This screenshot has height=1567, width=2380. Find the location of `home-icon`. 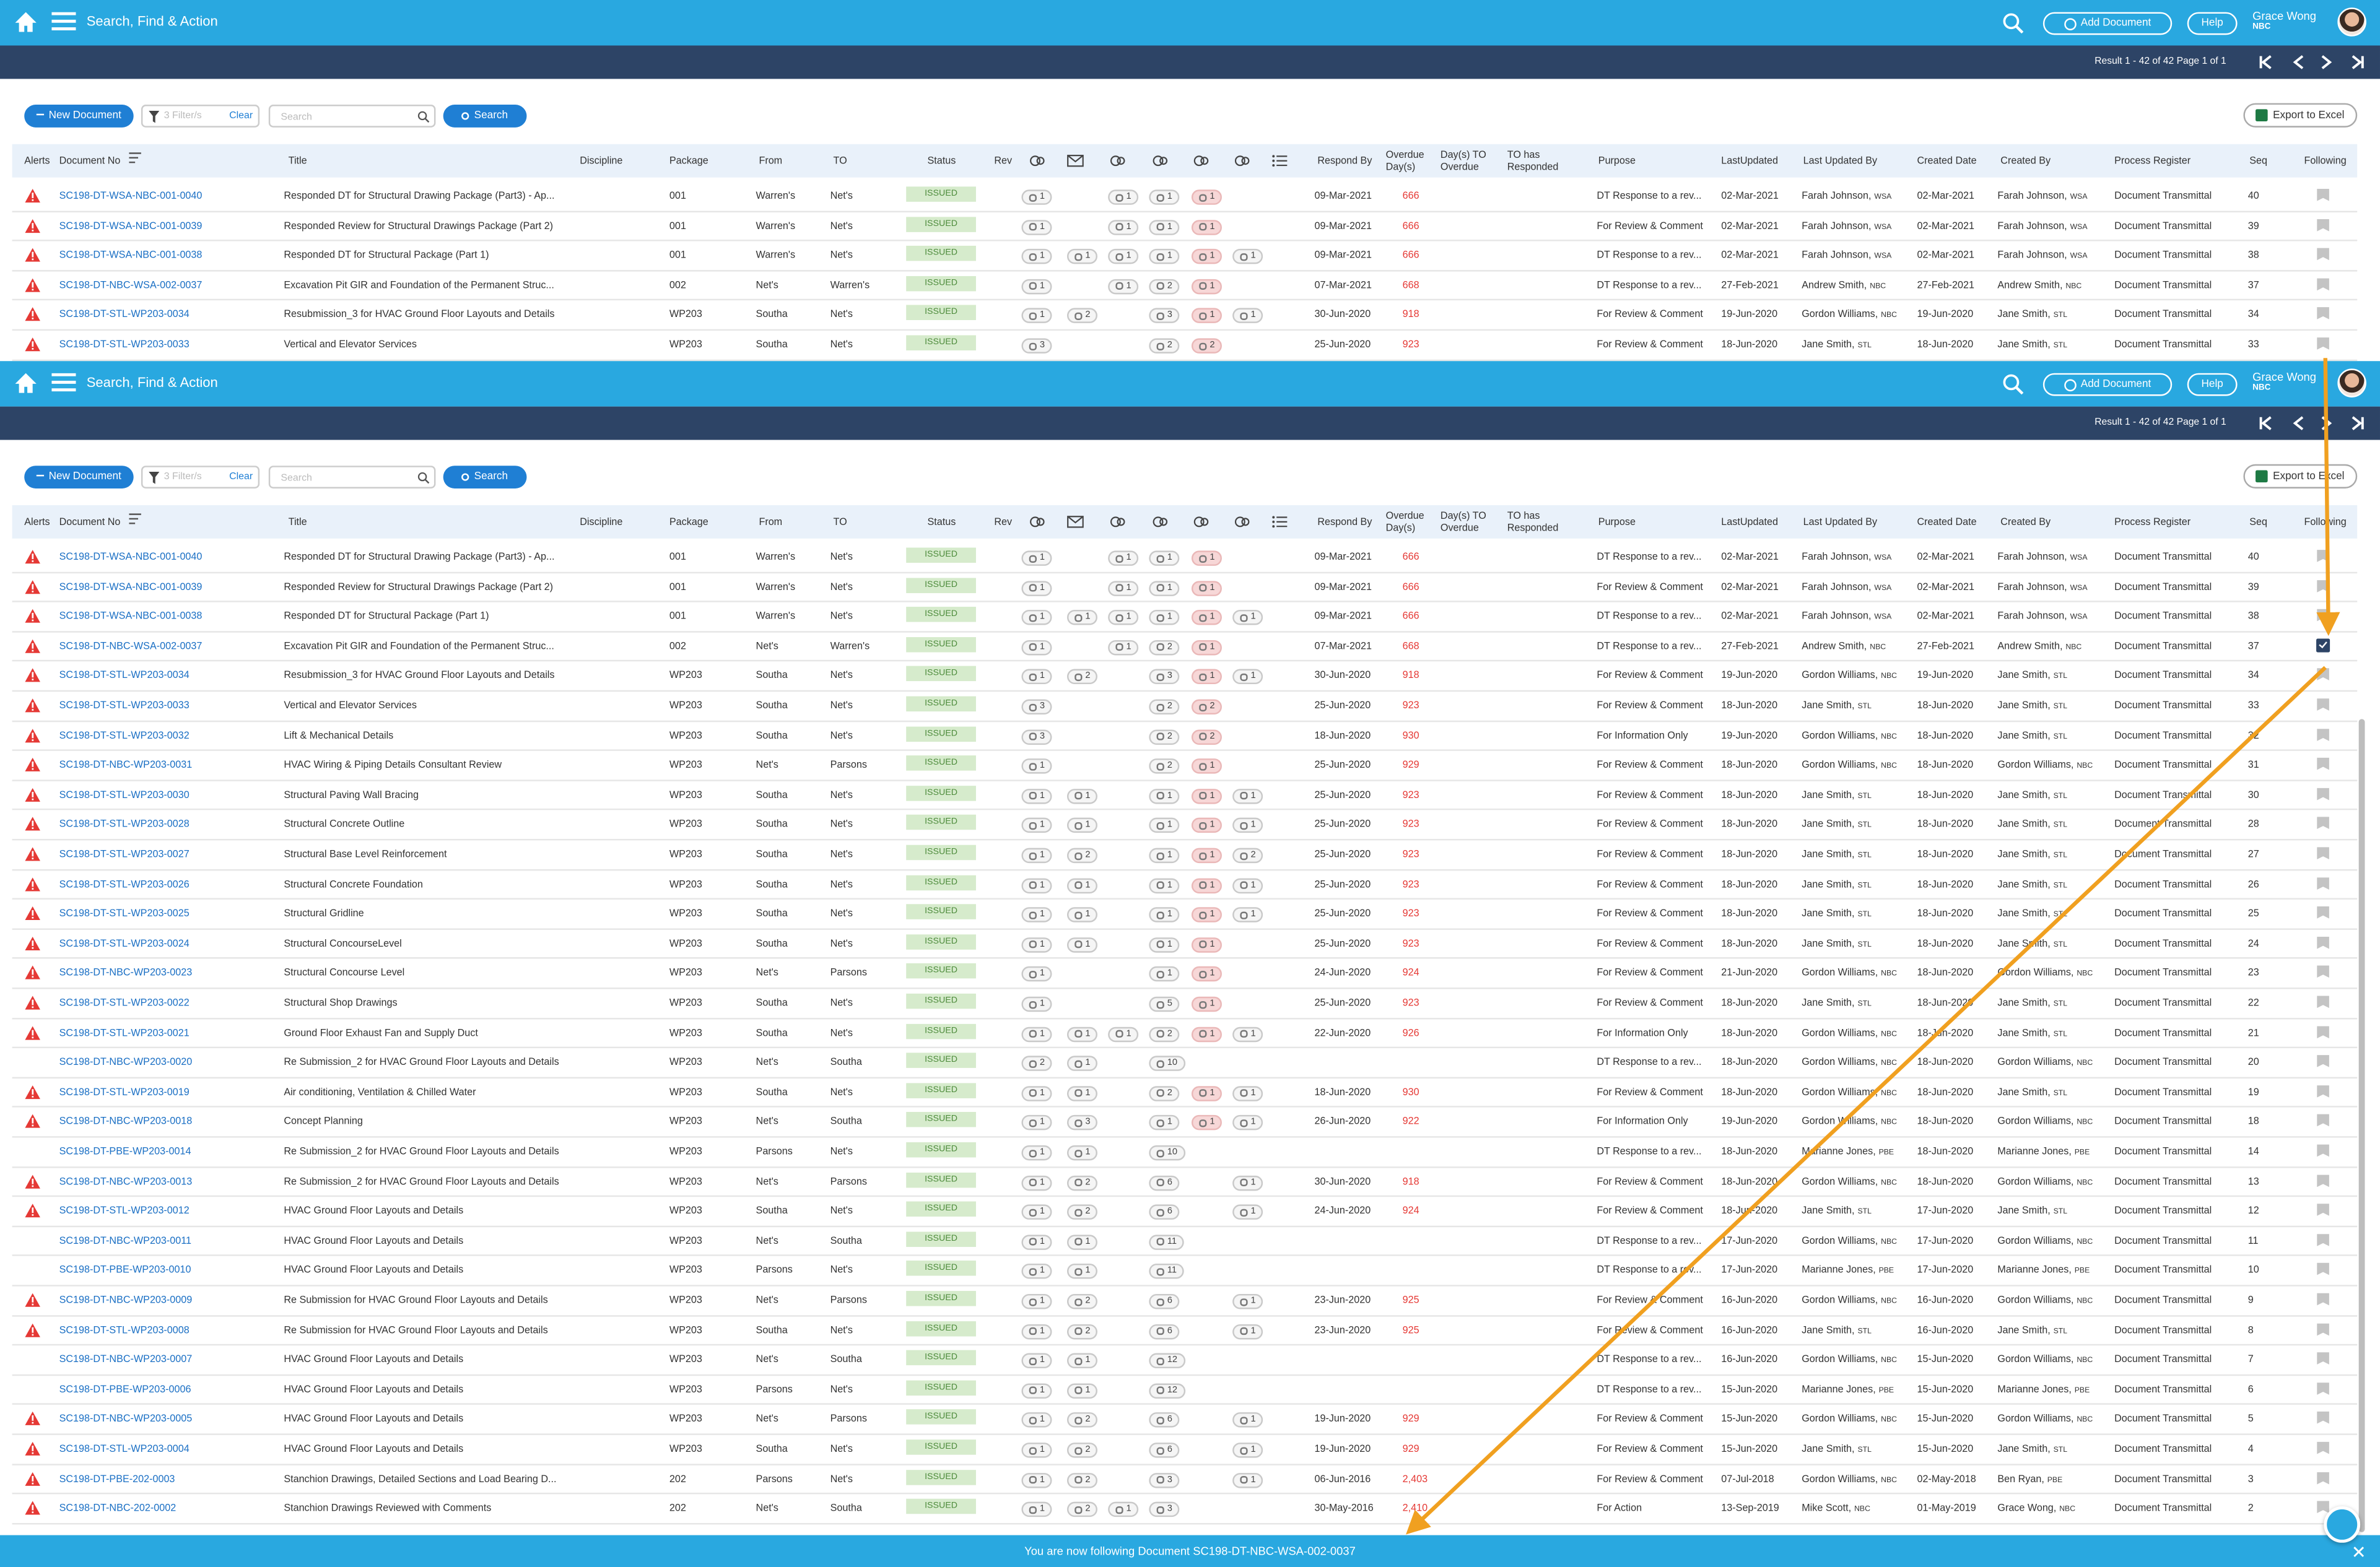

home-icon is located at coordinates (26, 22).